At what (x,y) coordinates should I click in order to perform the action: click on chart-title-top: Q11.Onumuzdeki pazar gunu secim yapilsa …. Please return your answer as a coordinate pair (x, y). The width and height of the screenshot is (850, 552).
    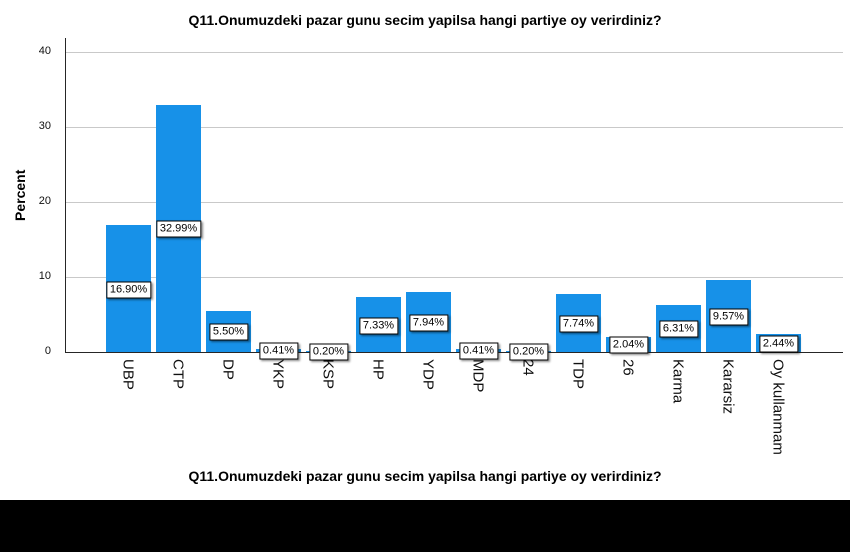
    Looking at the image, I should click on (425, 20).